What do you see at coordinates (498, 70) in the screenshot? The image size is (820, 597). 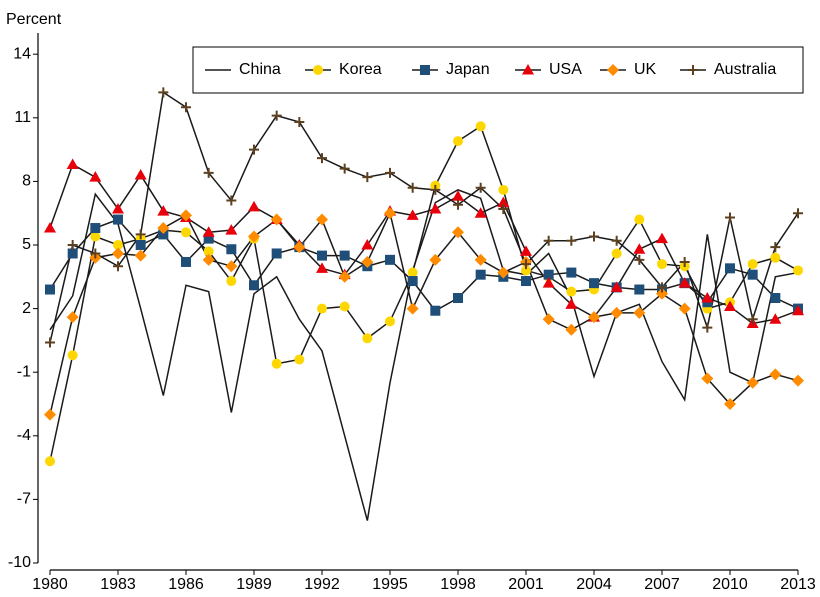 I see `legend-box` at bounding box center [498, 70].